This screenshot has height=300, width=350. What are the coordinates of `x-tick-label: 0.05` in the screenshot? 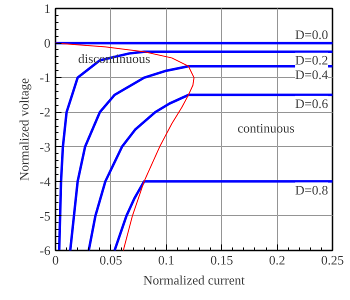 It's located at (111, 260).